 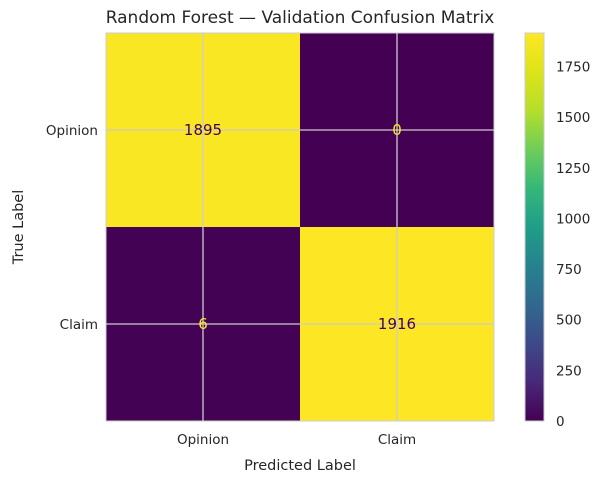 What do you see at coordinates (397, 130) in the screenshot?
I see `cell-value-label: 0` at bounding box center [397, 130].